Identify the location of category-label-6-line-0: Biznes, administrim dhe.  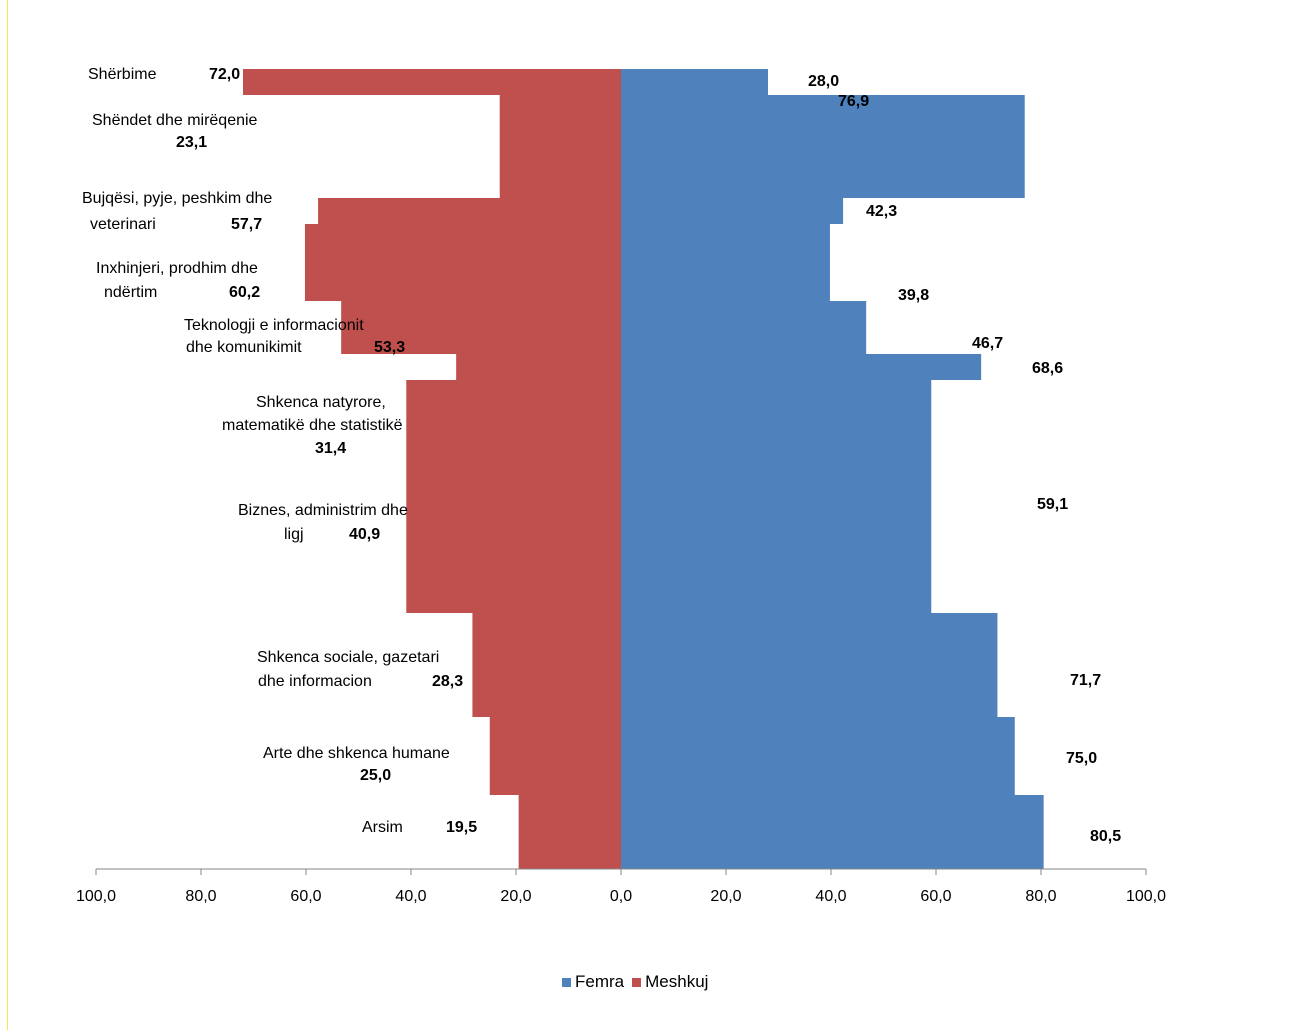
(323, 510).